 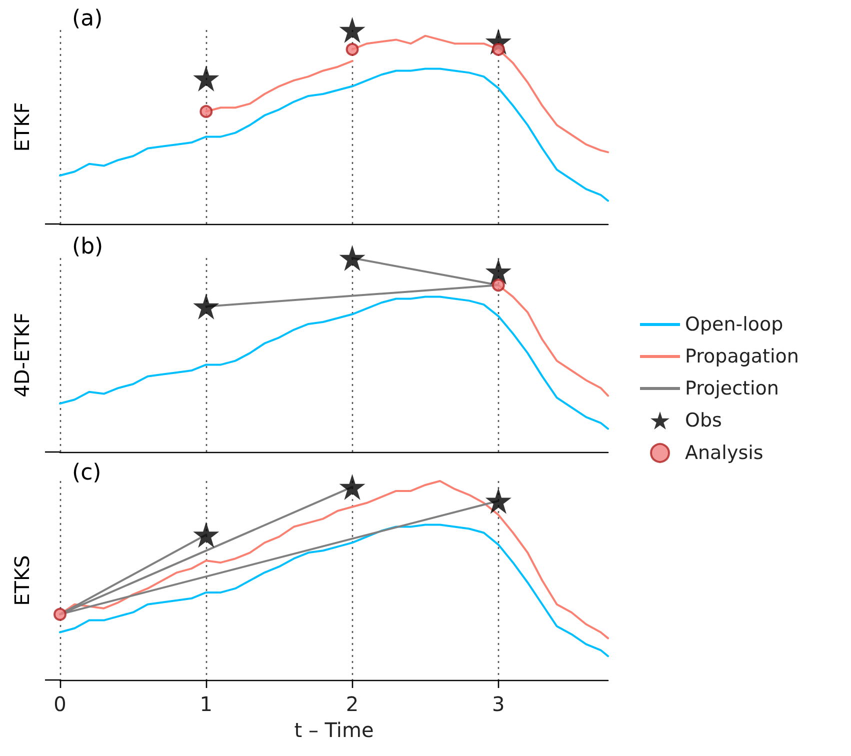 What do you see at coordinates (87, 19) in the screenshot?
I see `annotation: (a)` at bounding box center [87, 19].